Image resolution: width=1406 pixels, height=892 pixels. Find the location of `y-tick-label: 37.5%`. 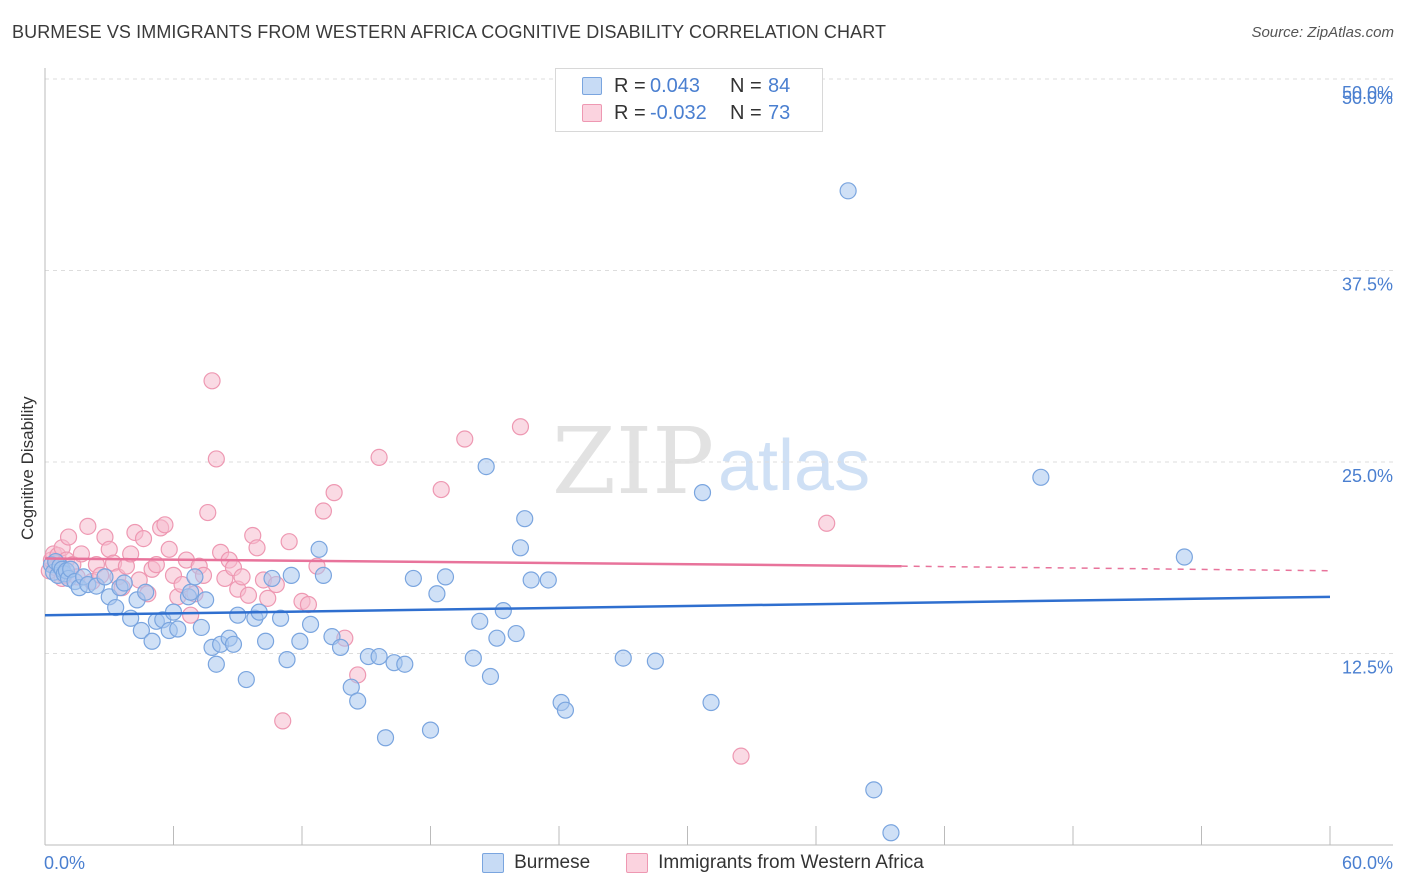

y-tick-label: 37.5% is located at coordinates (1367, 285).